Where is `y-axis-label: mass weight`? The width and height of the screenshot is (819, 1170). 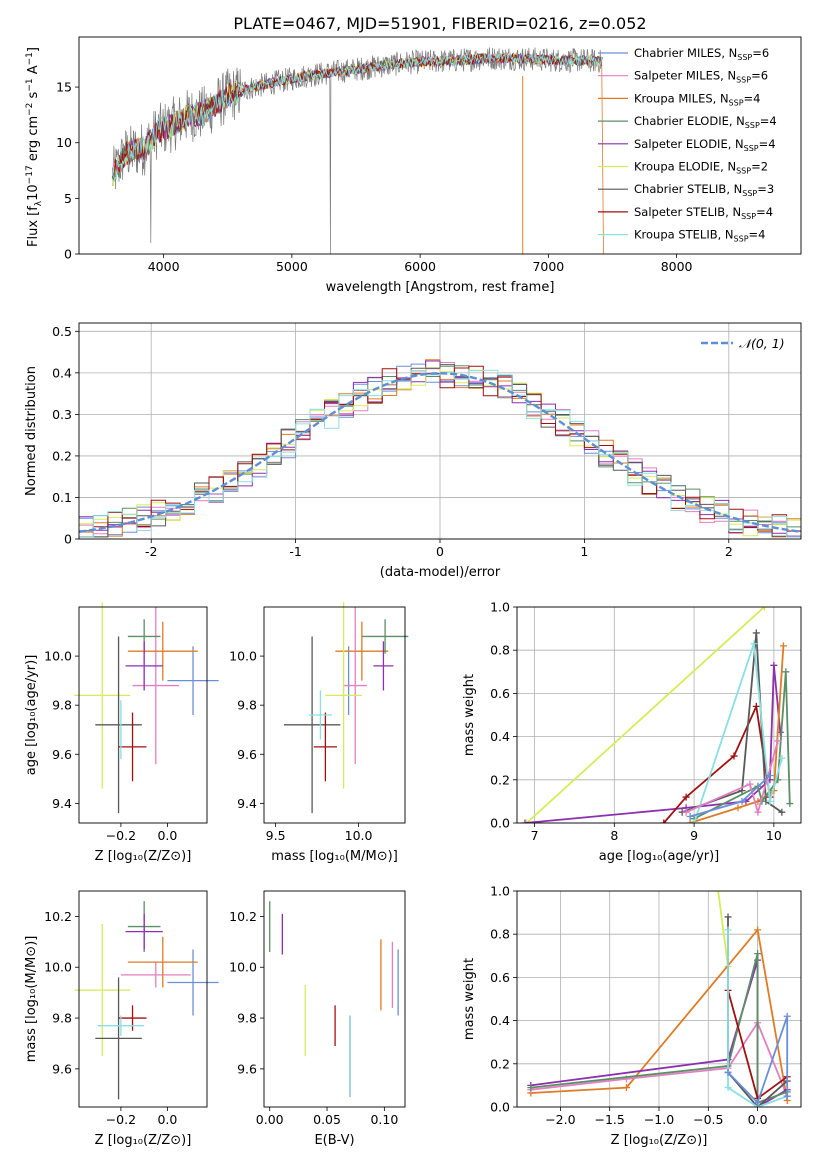
y-axis-label: mass weight is located at coordinates (469, 999).